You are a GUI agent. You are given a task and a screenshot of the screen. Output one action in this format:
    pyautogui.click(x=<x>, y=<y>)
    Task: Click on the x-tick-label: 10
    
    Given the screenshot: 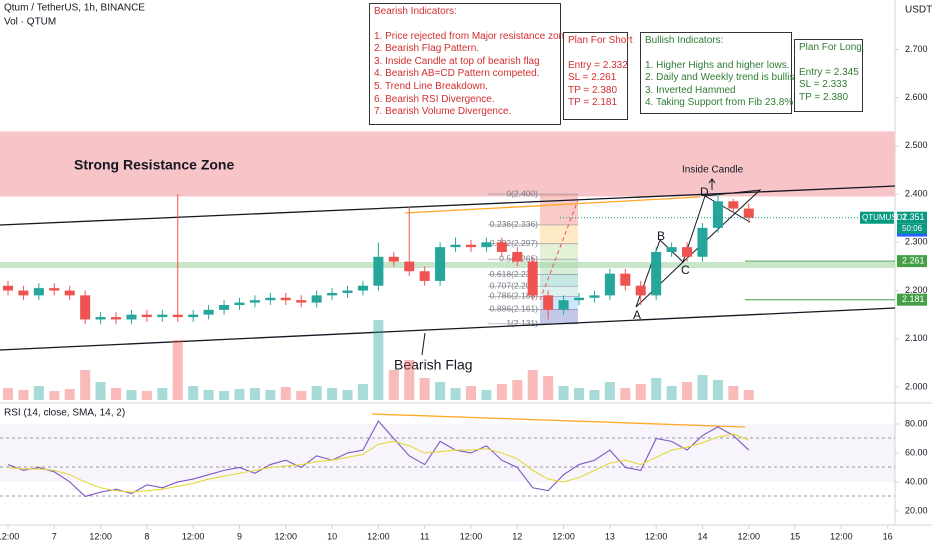 What is the action you would take?
    pyautogui.click(x=332, y=536)
    